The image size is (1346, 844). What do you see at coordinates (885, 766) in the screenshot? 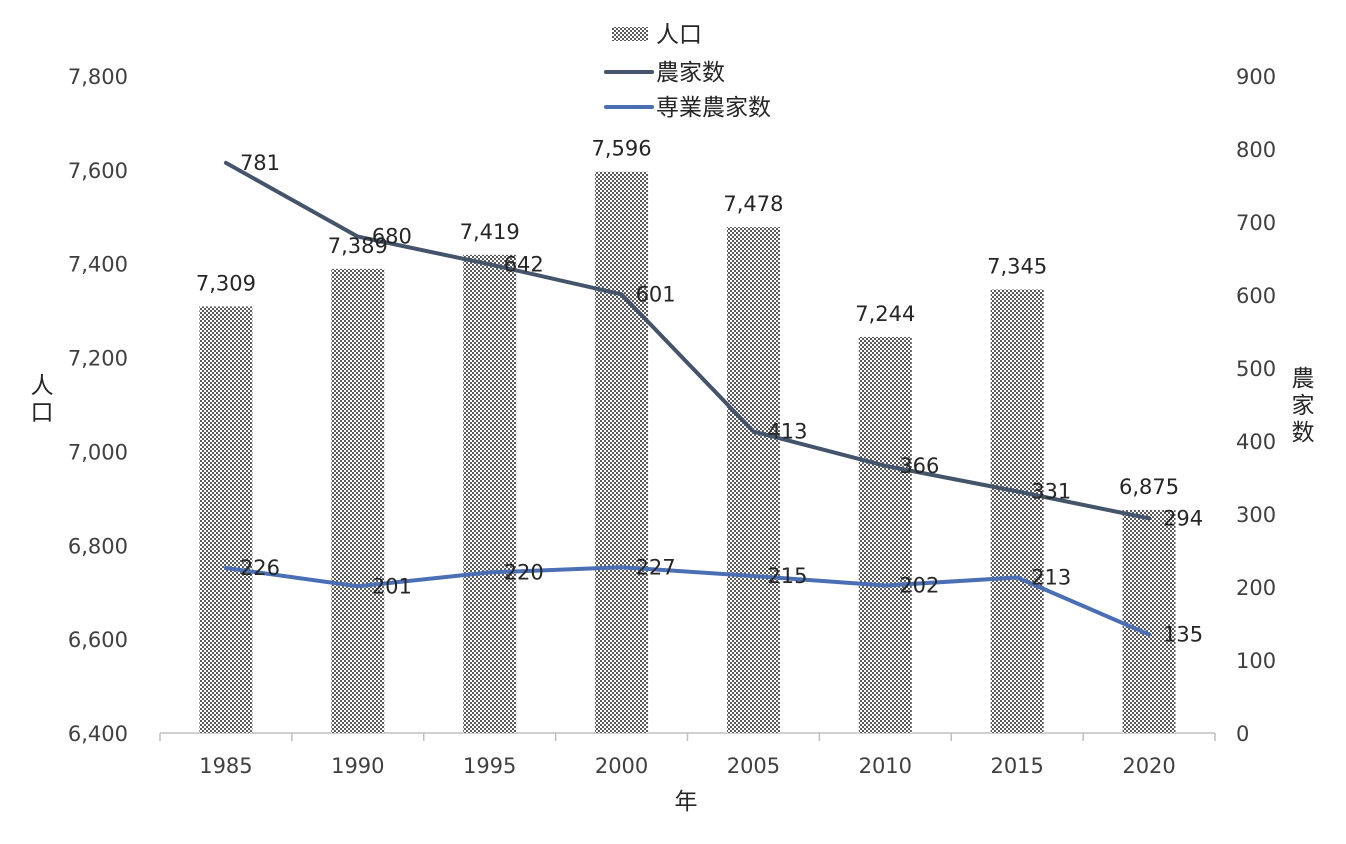
I see `x-tick-label: 2010` at bounding box center [885, 766].